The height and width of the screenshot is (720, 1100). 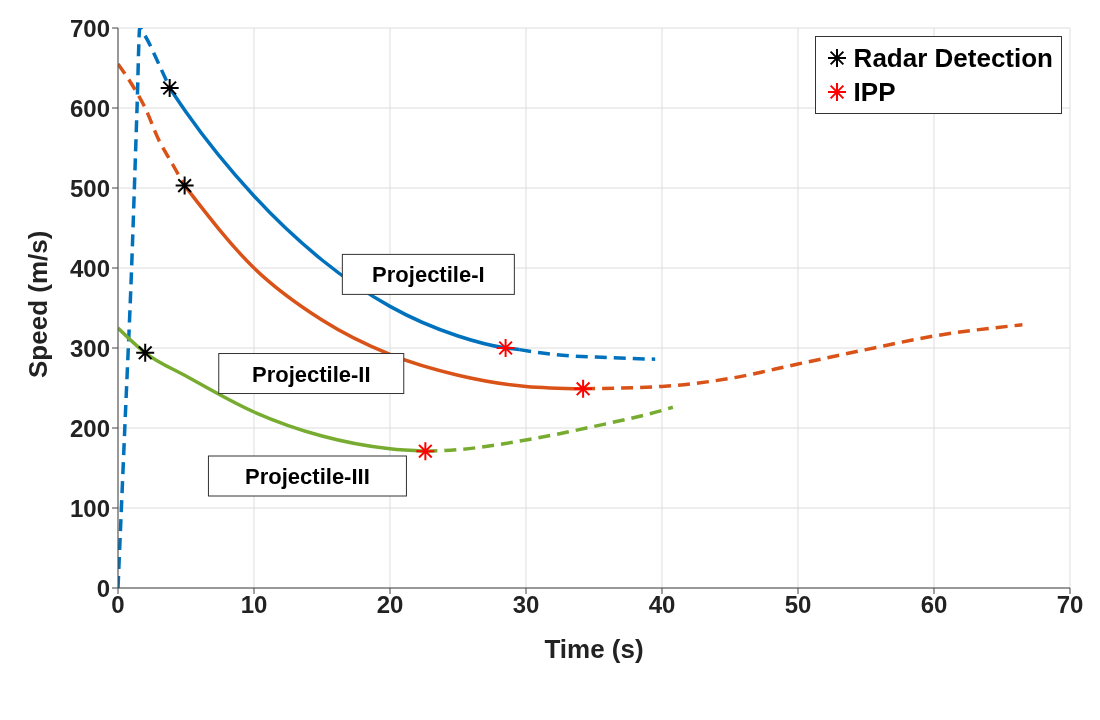 I want to click on y-axis-title: Speed (m/s), so click(x=38, y=304).